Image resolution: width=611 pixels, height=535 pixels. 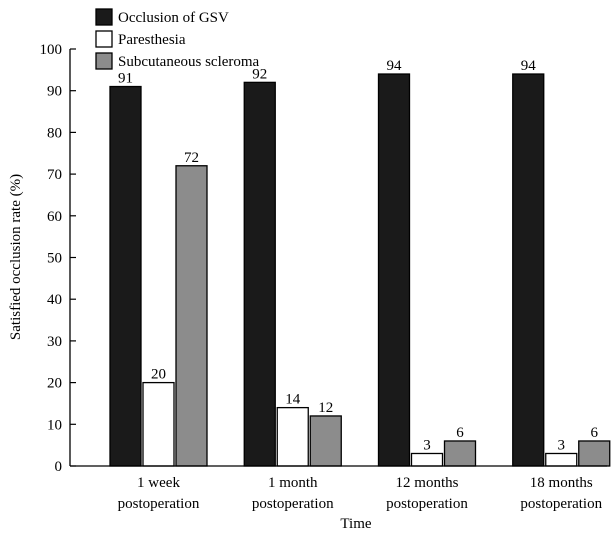 I want to click on y-tick-label: 10, so click(x=54, y=425).